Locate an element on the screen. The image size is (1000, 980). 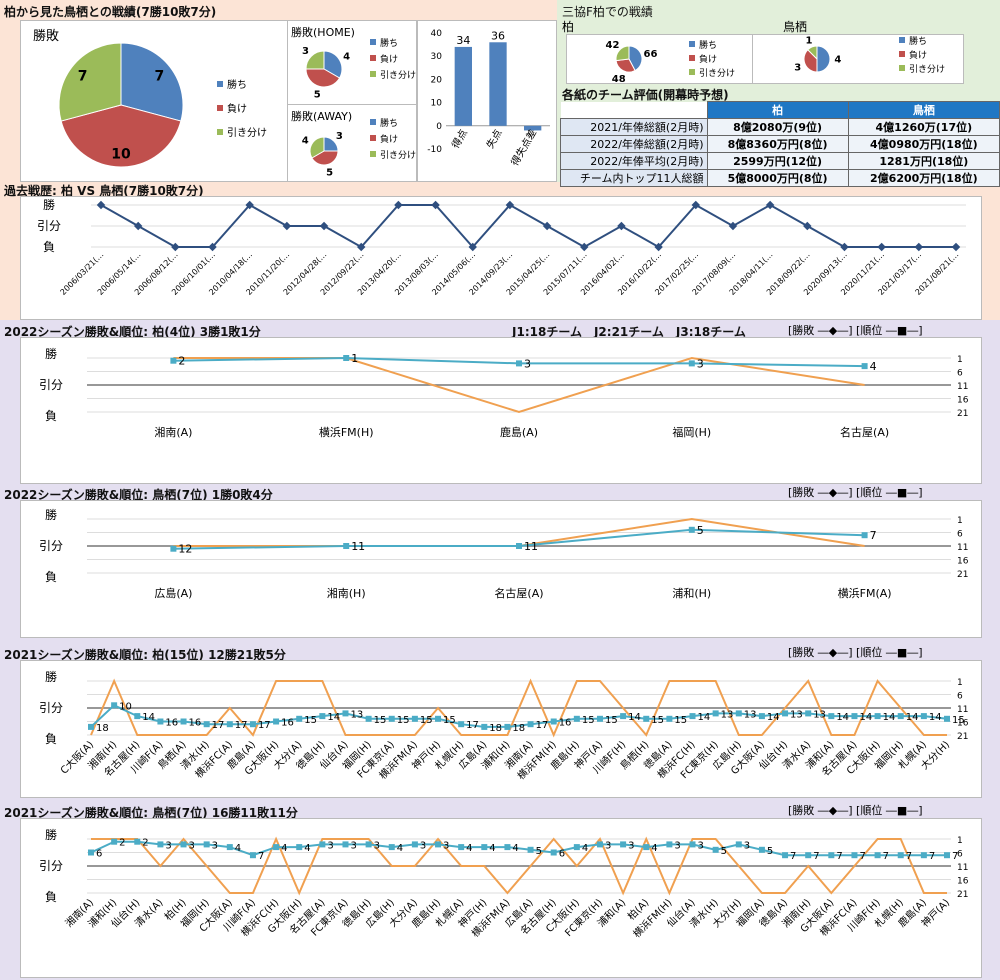
league-size-note: J1:18チーム J2:21チーム J3:18チーム is located at coordinates (629, 332).